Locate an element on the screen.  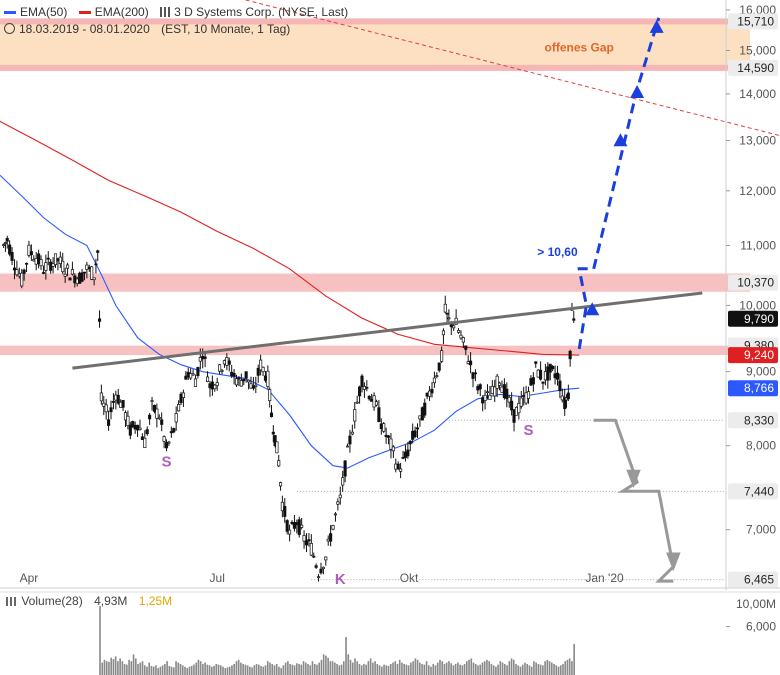
zone-gap is located at coordinates (375, 44).